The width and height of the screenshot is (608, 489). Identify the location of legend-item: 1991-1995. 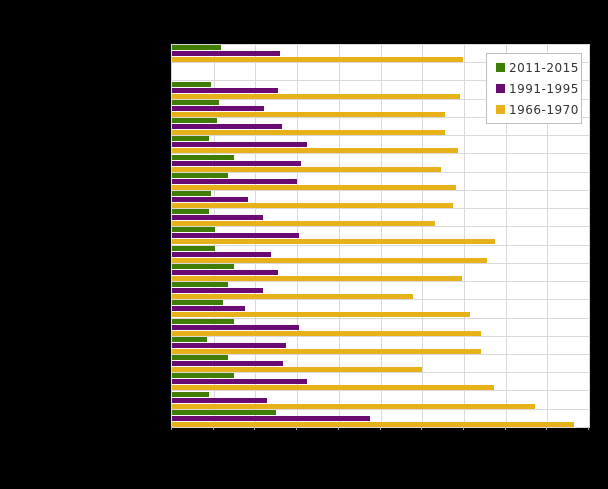
(538, 89).